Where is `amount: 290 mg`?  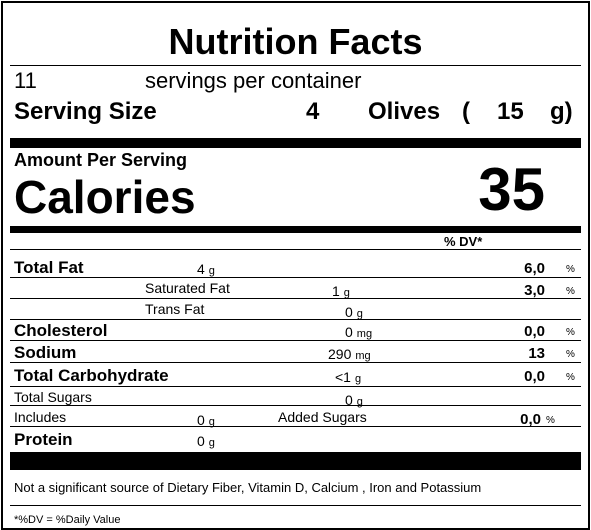
amount: 290 mg is located at coordinates (349, 354).